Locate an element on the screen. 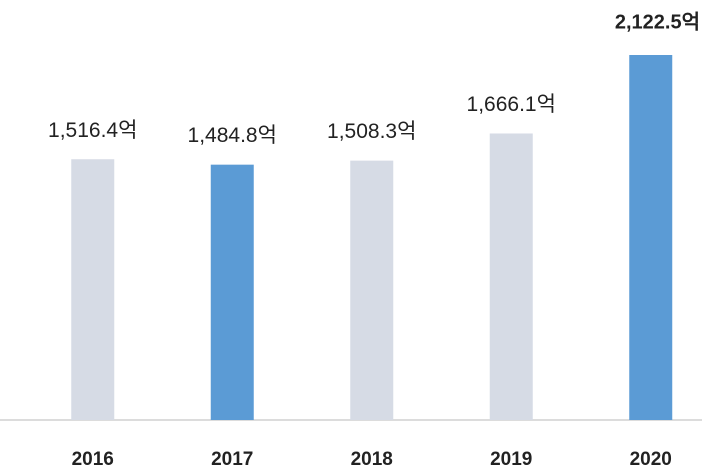  value-label: 1,508.3억 is located at coordinates (371, 131).